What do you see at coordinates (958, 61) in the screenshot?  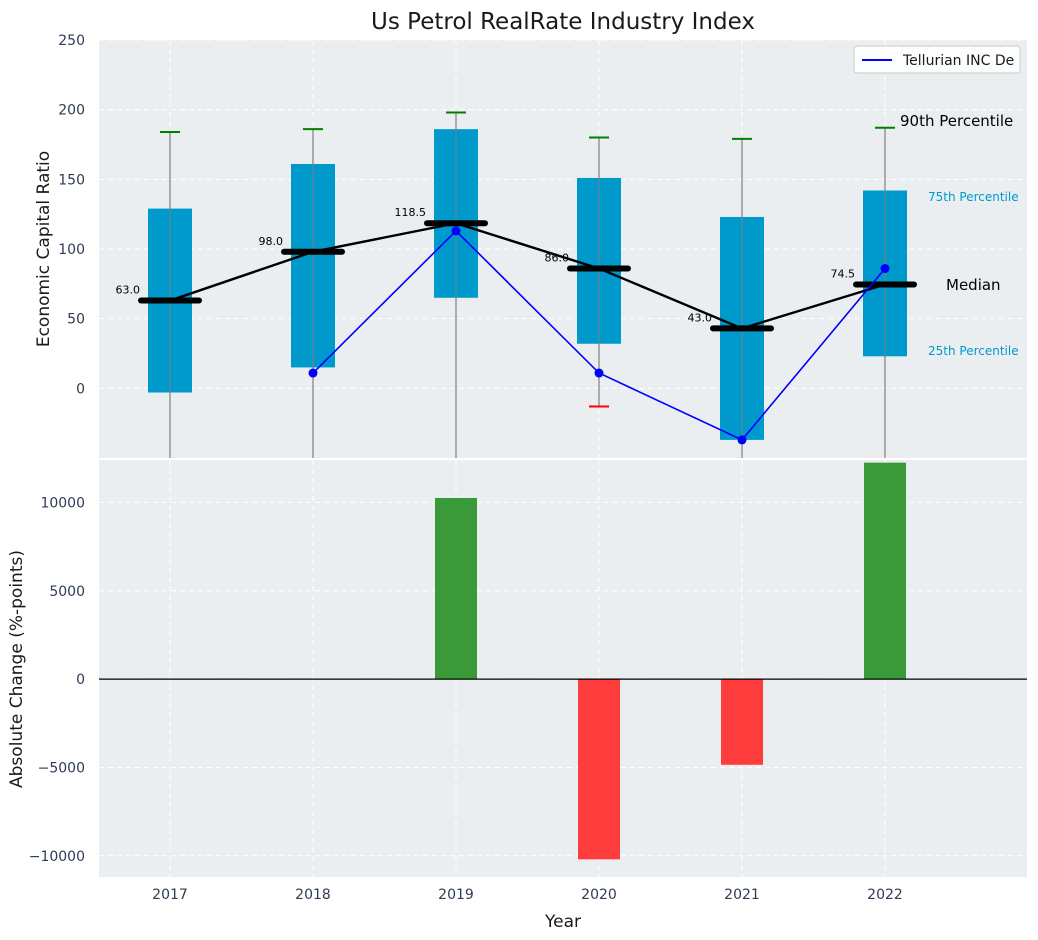 I see `legend-label: Tellurian INC De` at bounding box center [958, 61].